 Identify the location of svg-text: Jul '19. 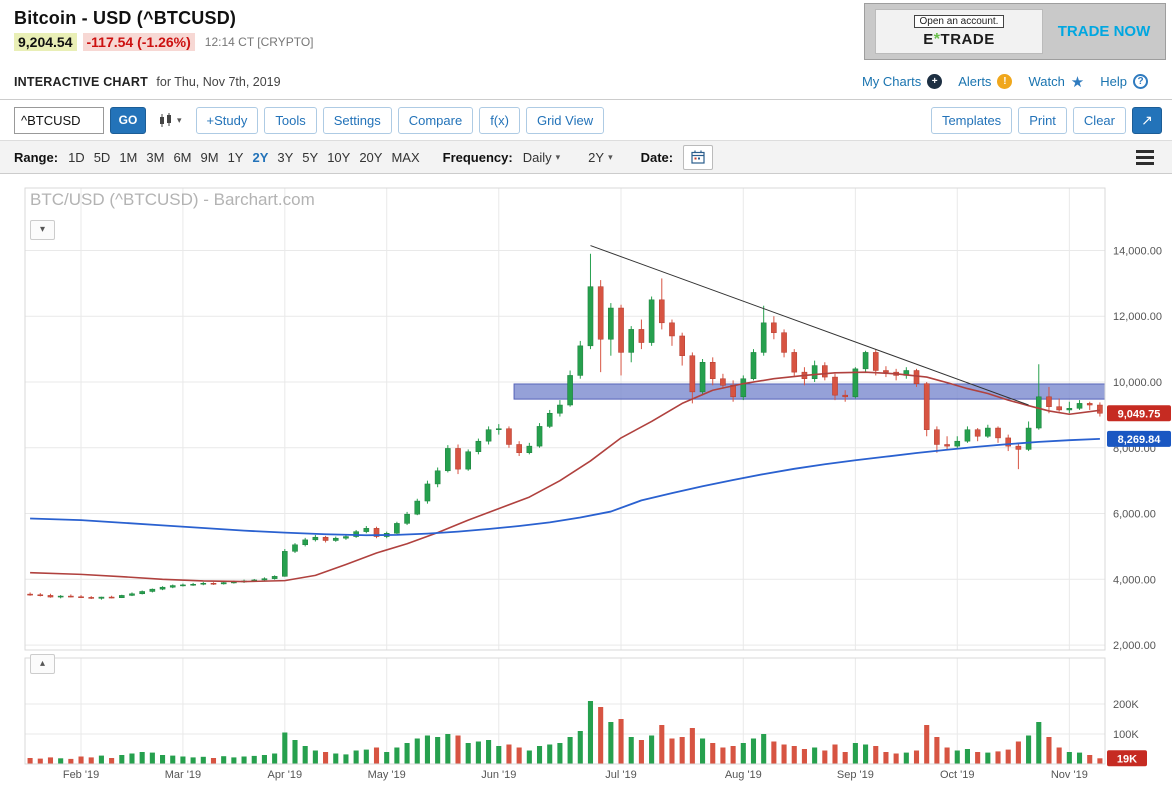
(620, 775).